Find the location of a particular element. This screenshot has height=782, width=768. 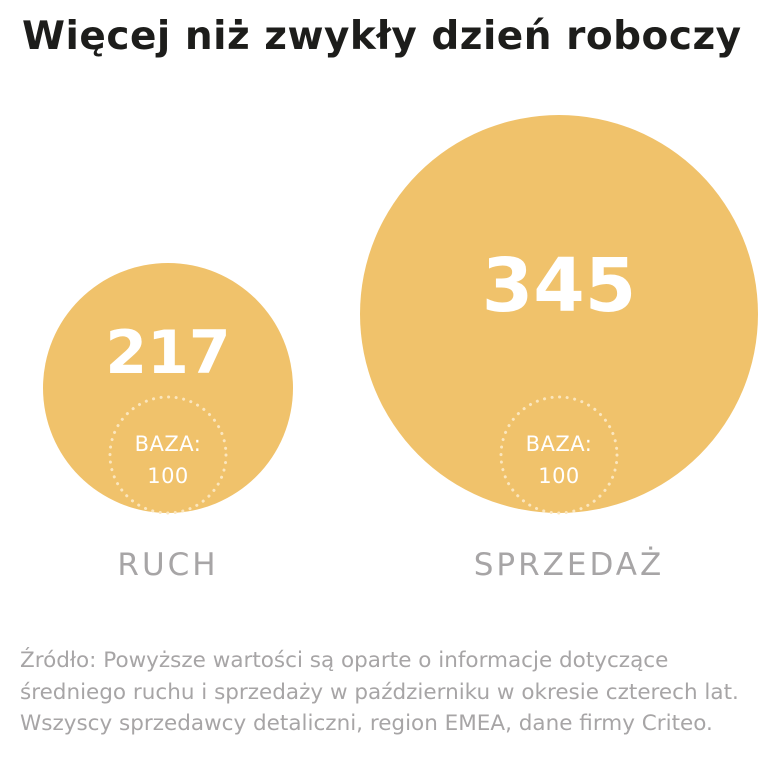

baseline-label-sprzedaz: BAZA: is located at coordinates (559, 444).